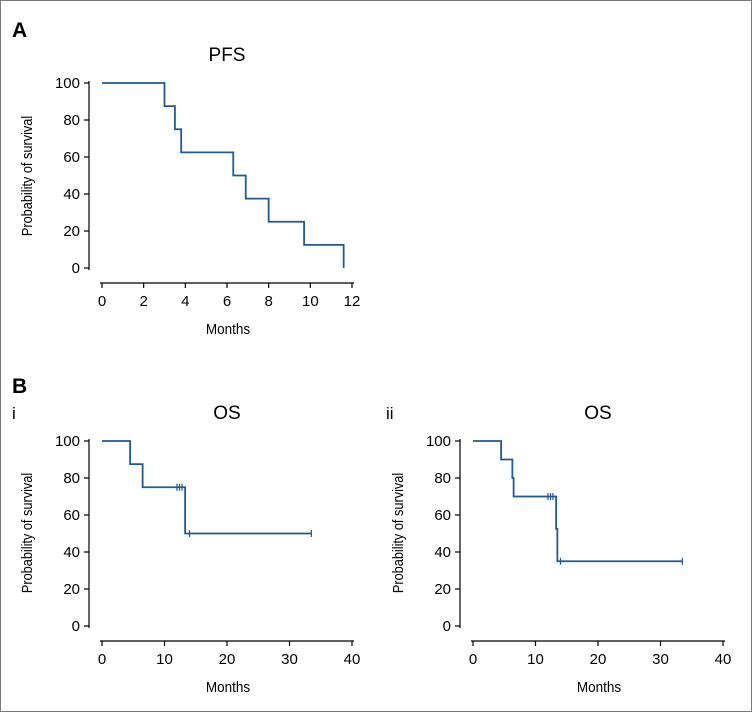 The width and height of the screenshot is (752, 712). I want to click on os-ii-x-axis-label: Months, so click(599, 687).